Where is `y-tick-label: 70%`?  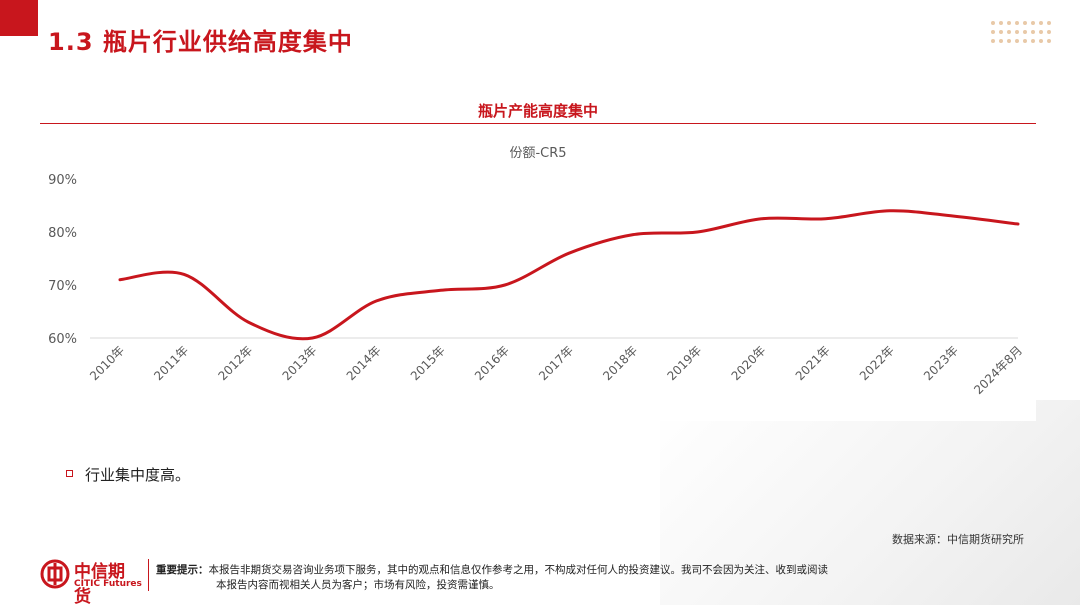 y-tick-label: 70% is located at coordinates (62, 286).